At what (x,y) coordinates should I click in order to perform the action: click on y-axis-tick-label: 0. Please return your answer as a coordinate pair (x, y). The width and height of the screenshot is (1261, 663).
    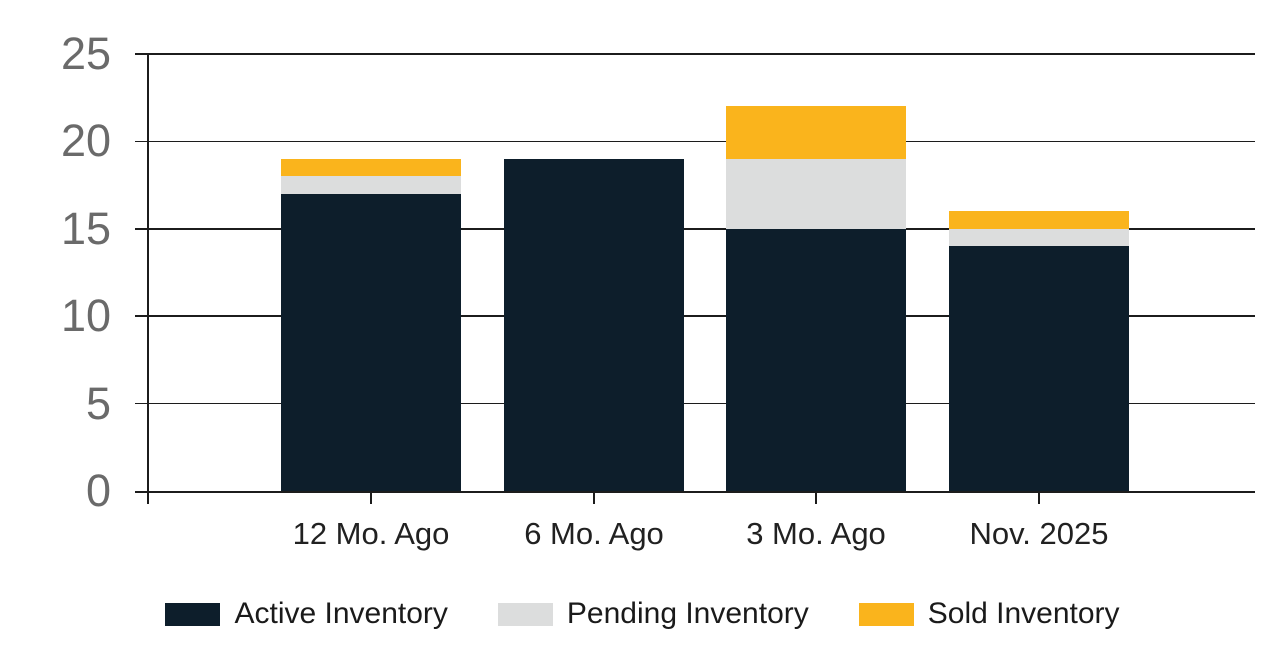
    Looking at the image, I should click on (98, 490).